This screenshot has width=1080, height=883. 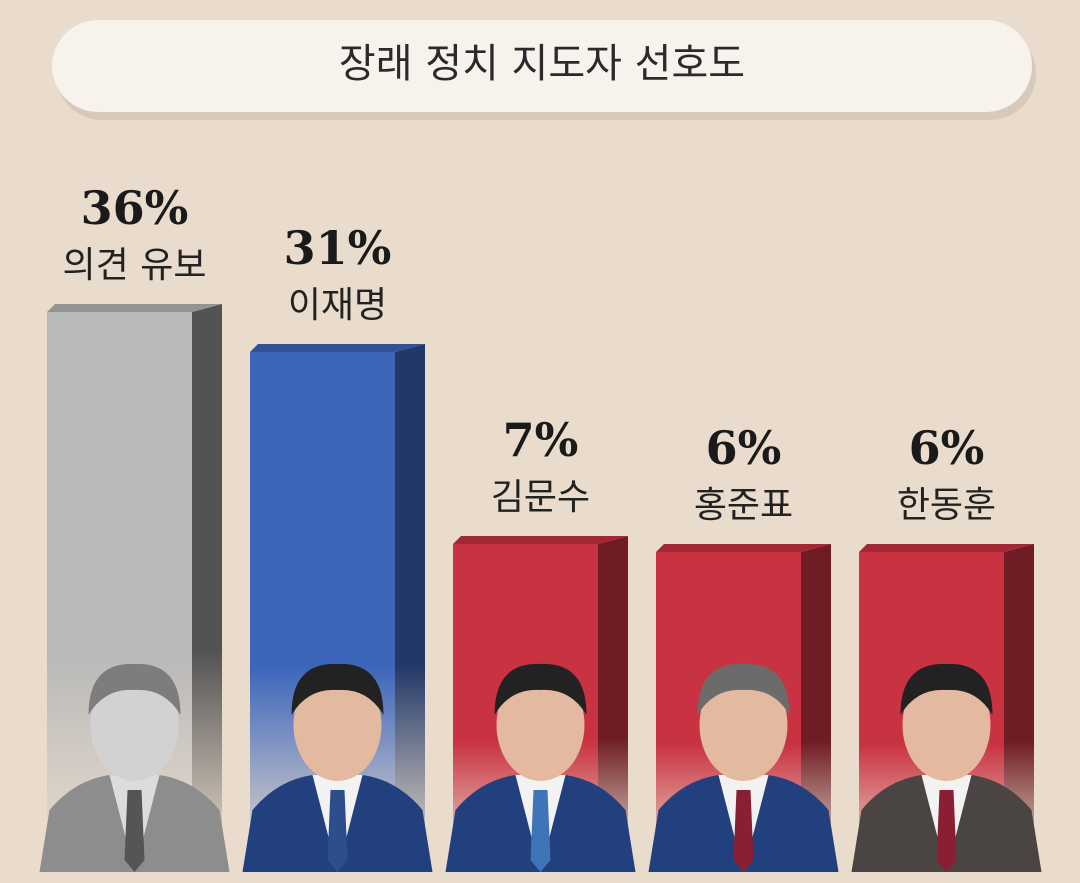 What do you see at coordinates (743, 505) in the screenshot?
I see `category-label: 홍준표` at bounding box center [743, 505].